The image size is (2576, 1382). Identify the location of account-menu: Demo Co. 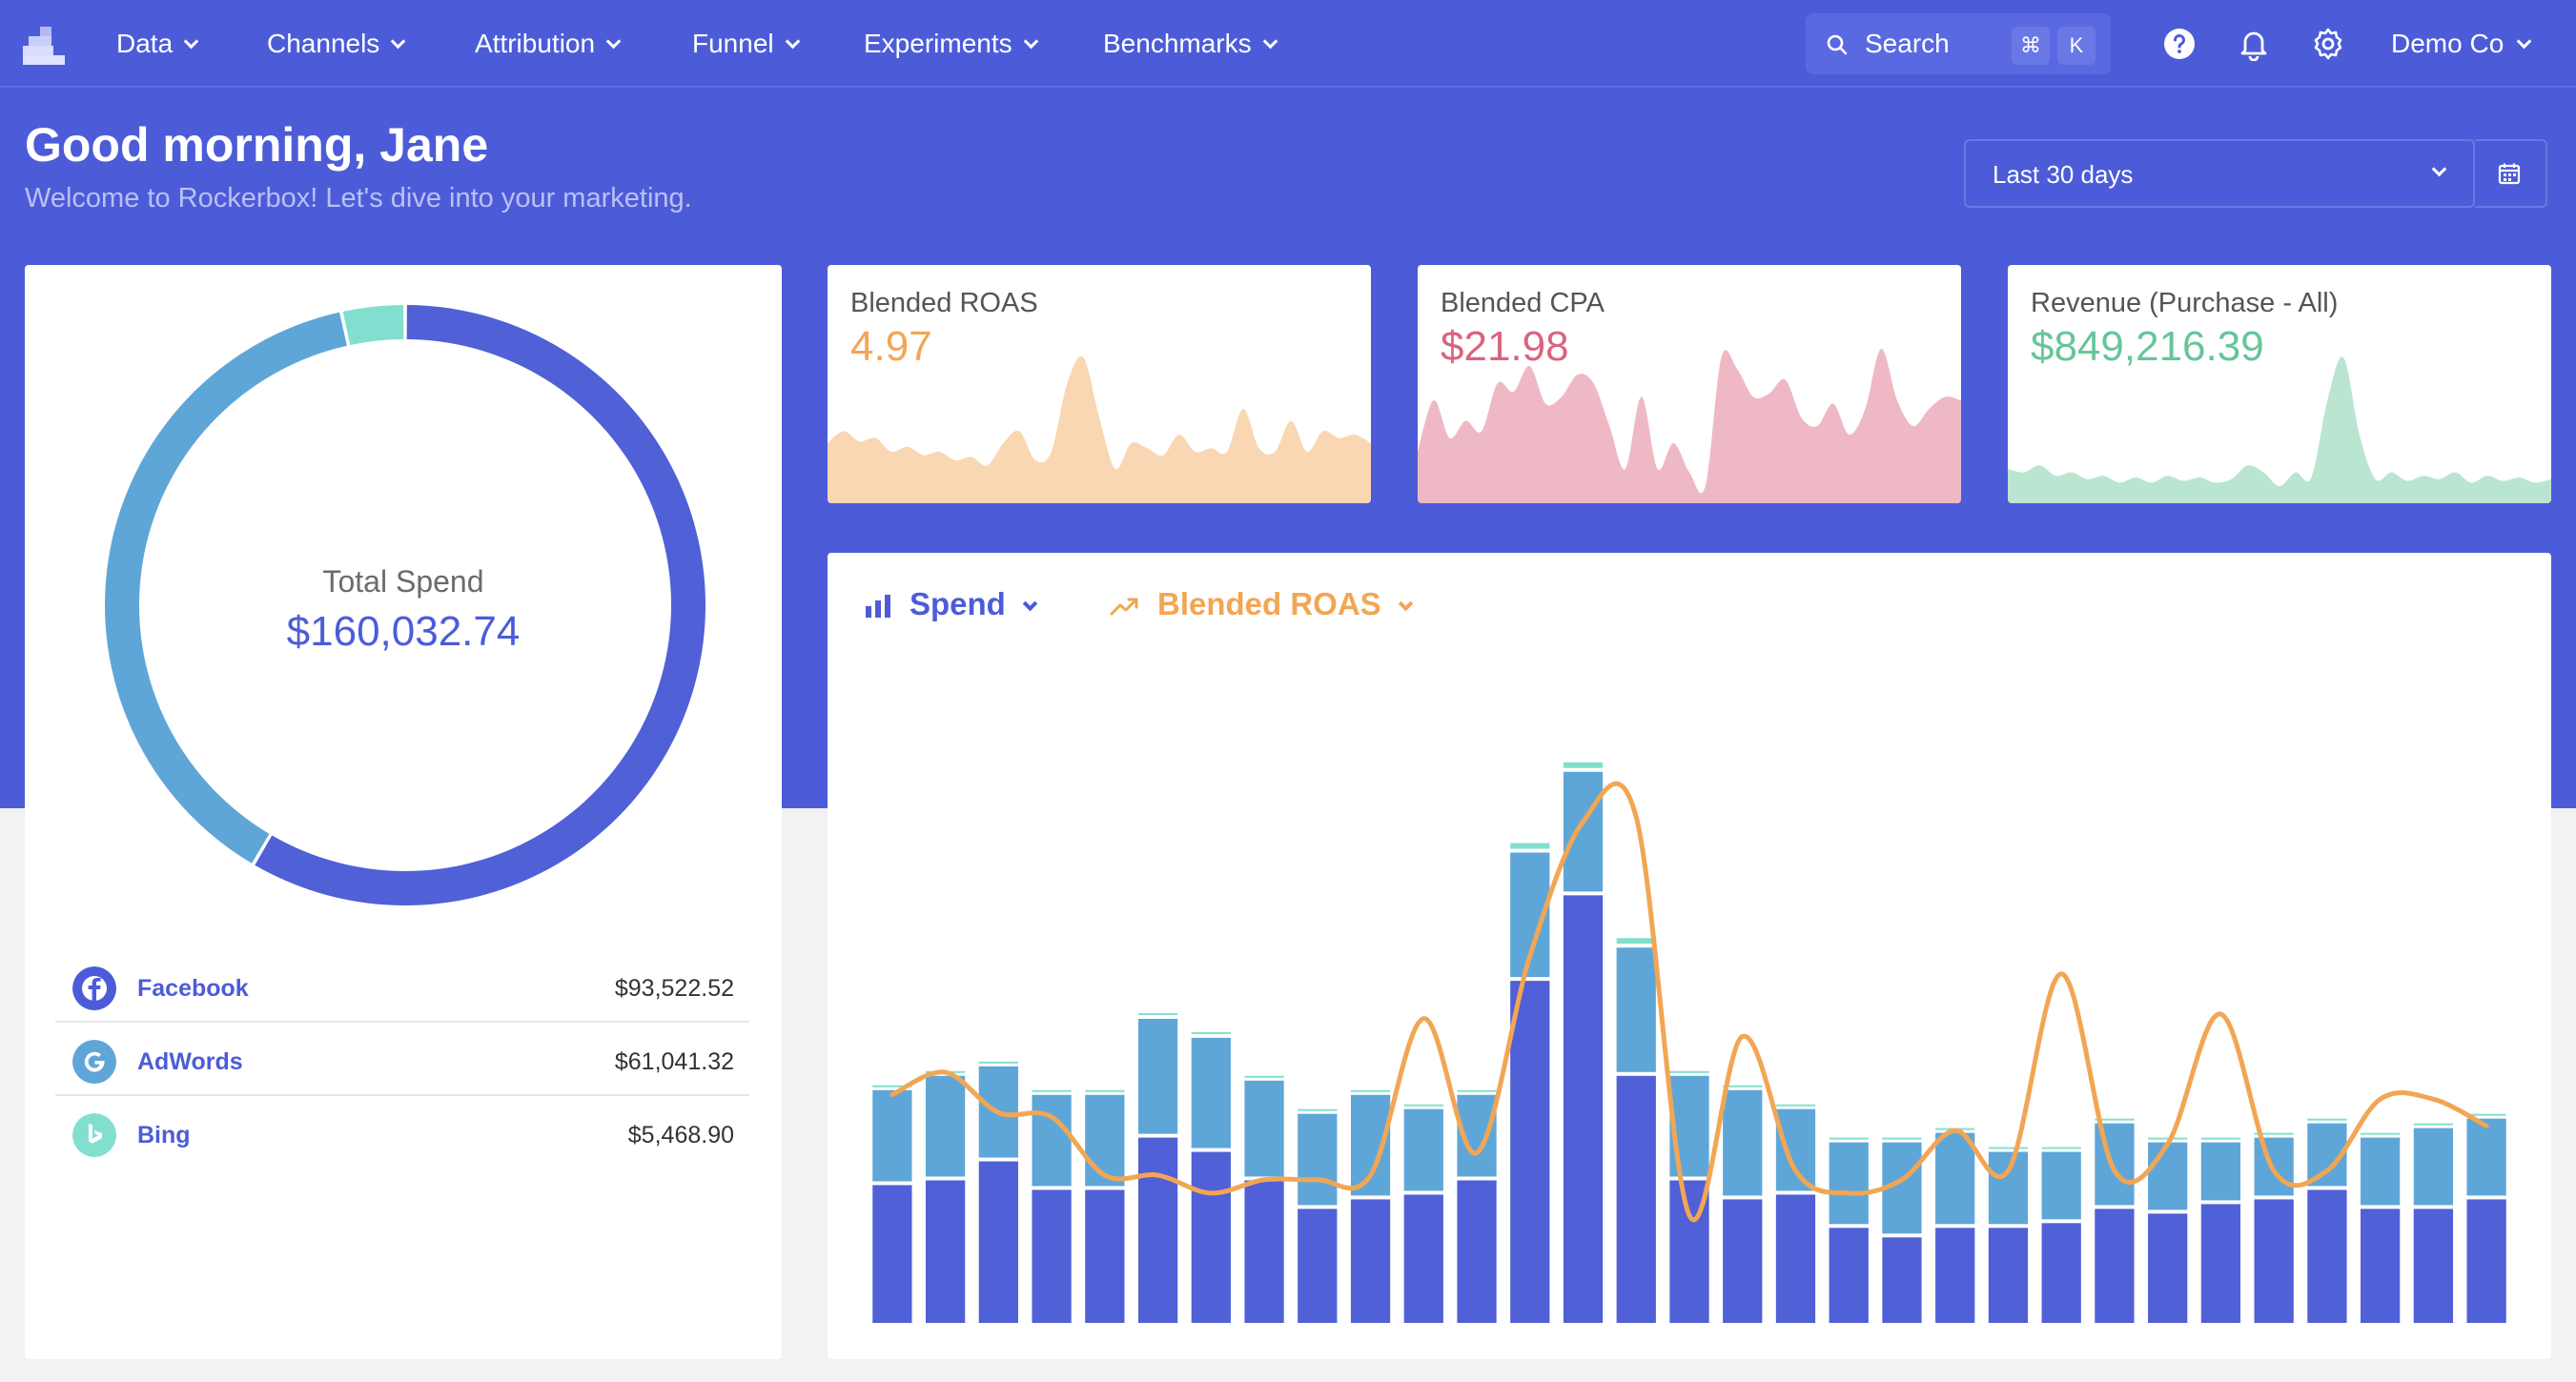
(2461, 44).